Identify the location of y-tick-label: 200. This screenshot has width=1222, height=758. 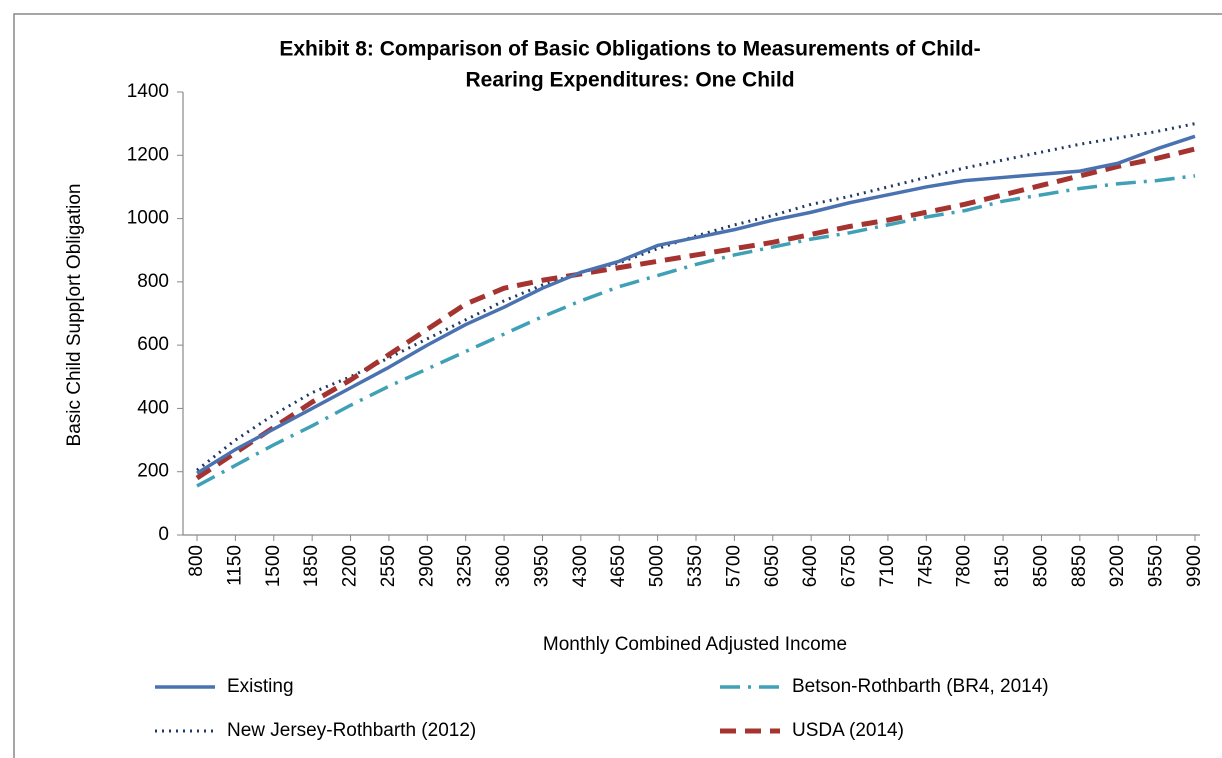
(153, 471).